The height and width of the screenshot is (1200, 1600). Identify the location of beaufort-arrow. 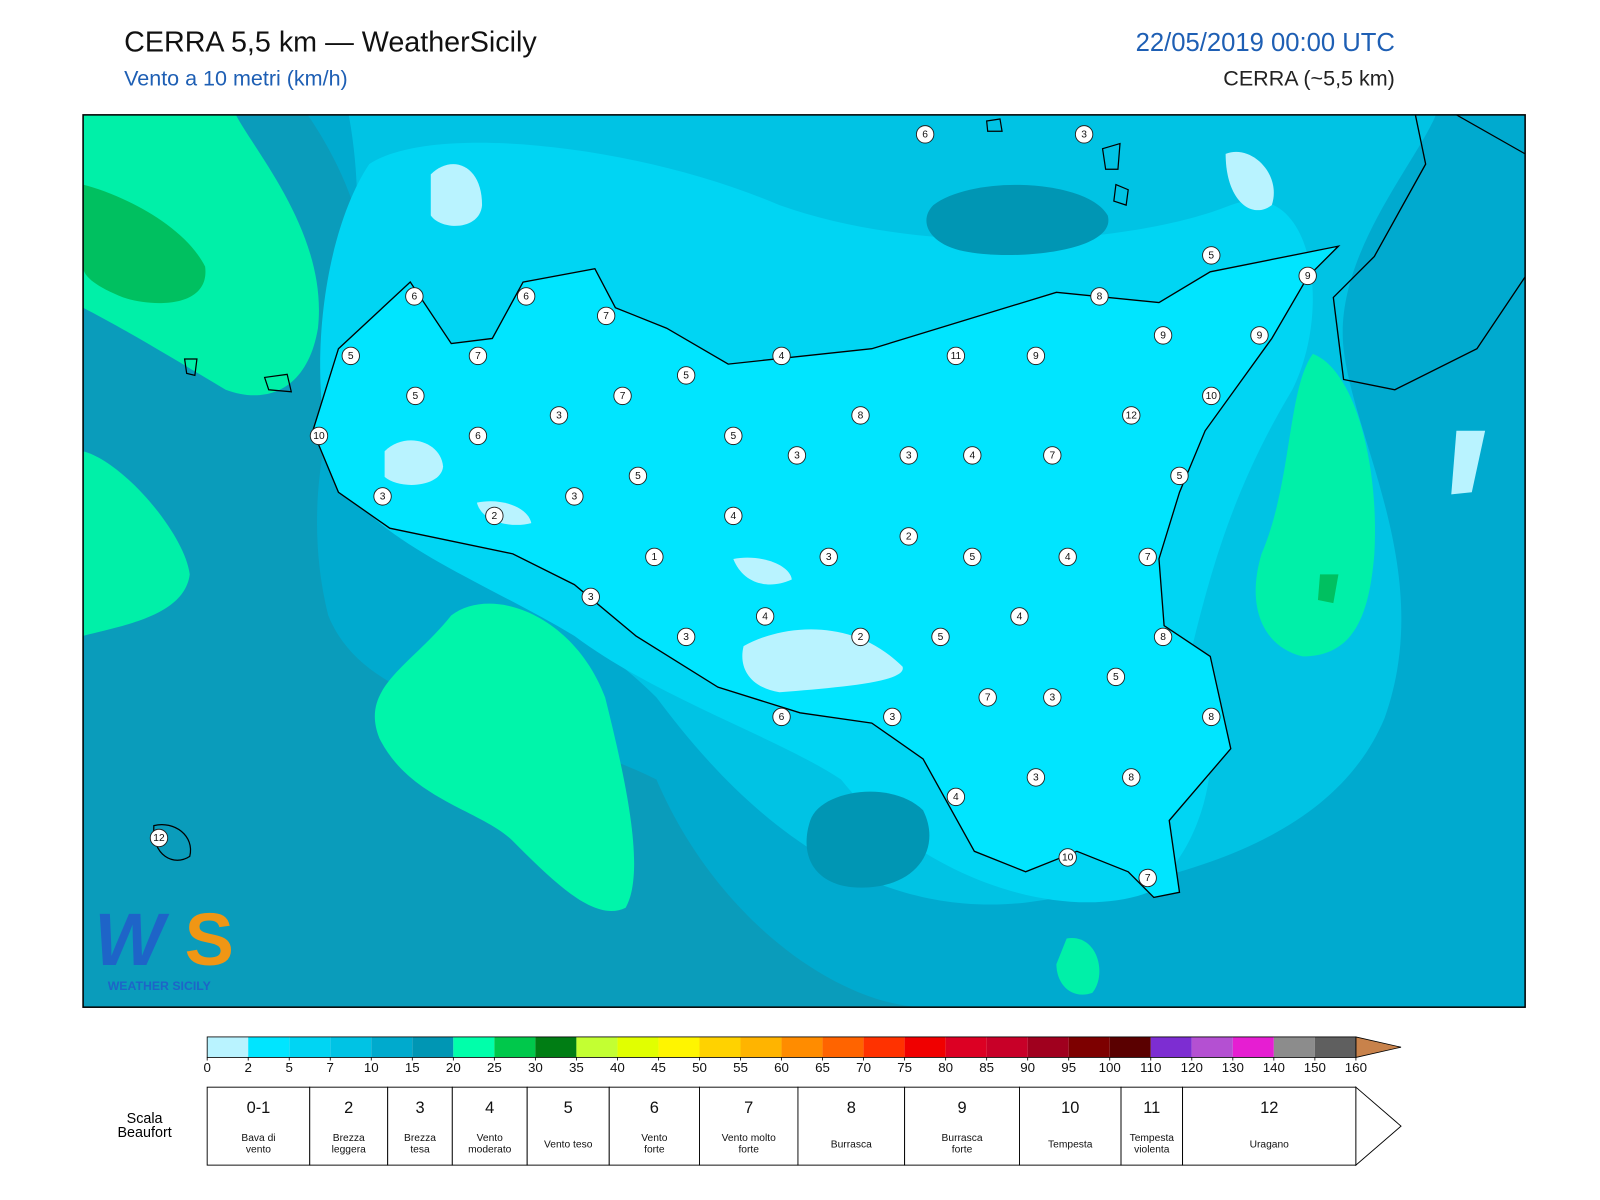
(1378, 1126).